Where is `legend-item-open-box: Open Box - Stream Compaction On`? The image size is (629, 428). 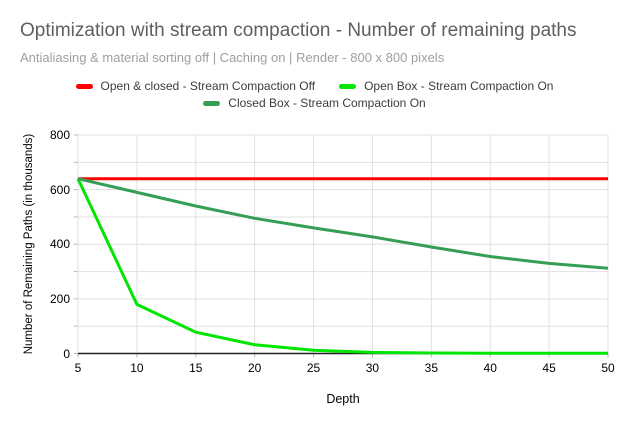
legend-item-open-box: Open Box - Stream Compaction On is located at coordinates (446, 86).